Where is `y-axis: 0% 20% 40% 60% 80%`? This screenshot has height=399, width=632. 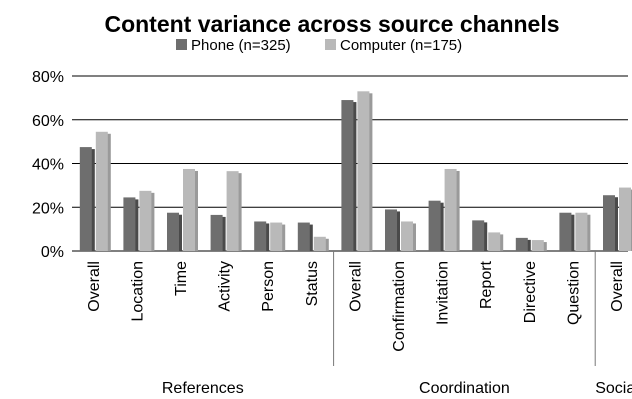
y-axis: 0% 20% 40% 60% 80% is located at coordinates (48, 165).